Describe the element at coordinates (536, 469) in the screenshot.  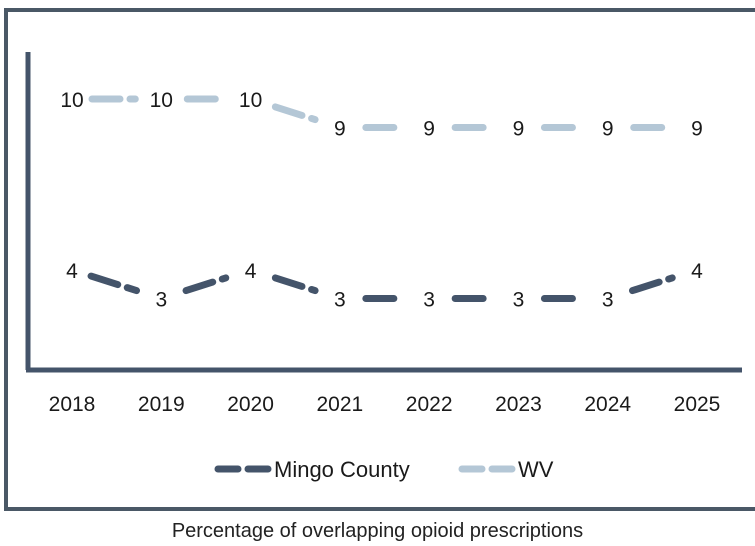
I see `legend-label-wv: WV` at that location.